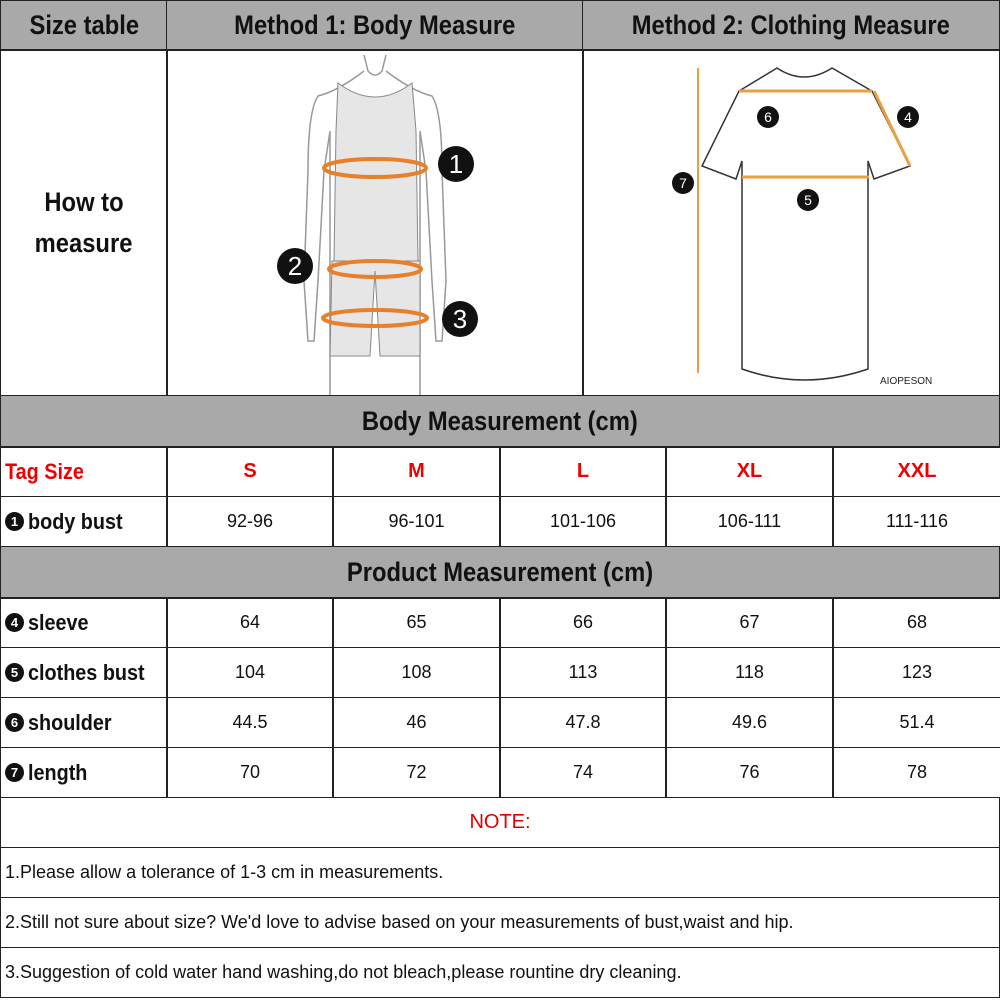  I want to click on svg-text: 1, so click(455, 164).